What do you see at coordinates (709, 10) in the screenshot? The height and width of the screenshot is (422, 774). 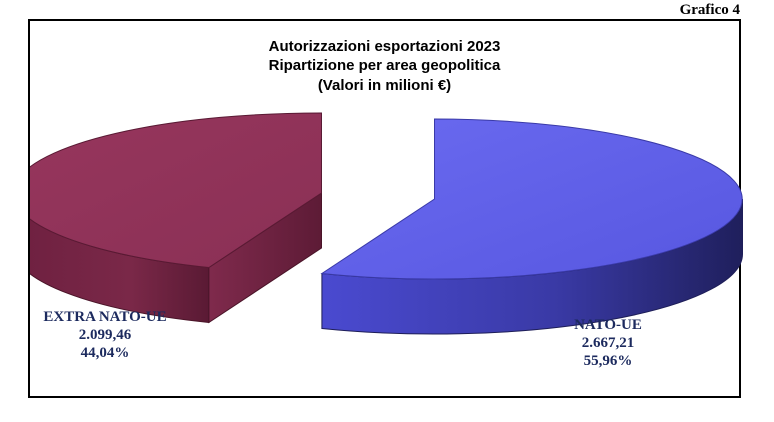 I see `figure-number-label: Grafico 4` at bounding box center [709, 10].